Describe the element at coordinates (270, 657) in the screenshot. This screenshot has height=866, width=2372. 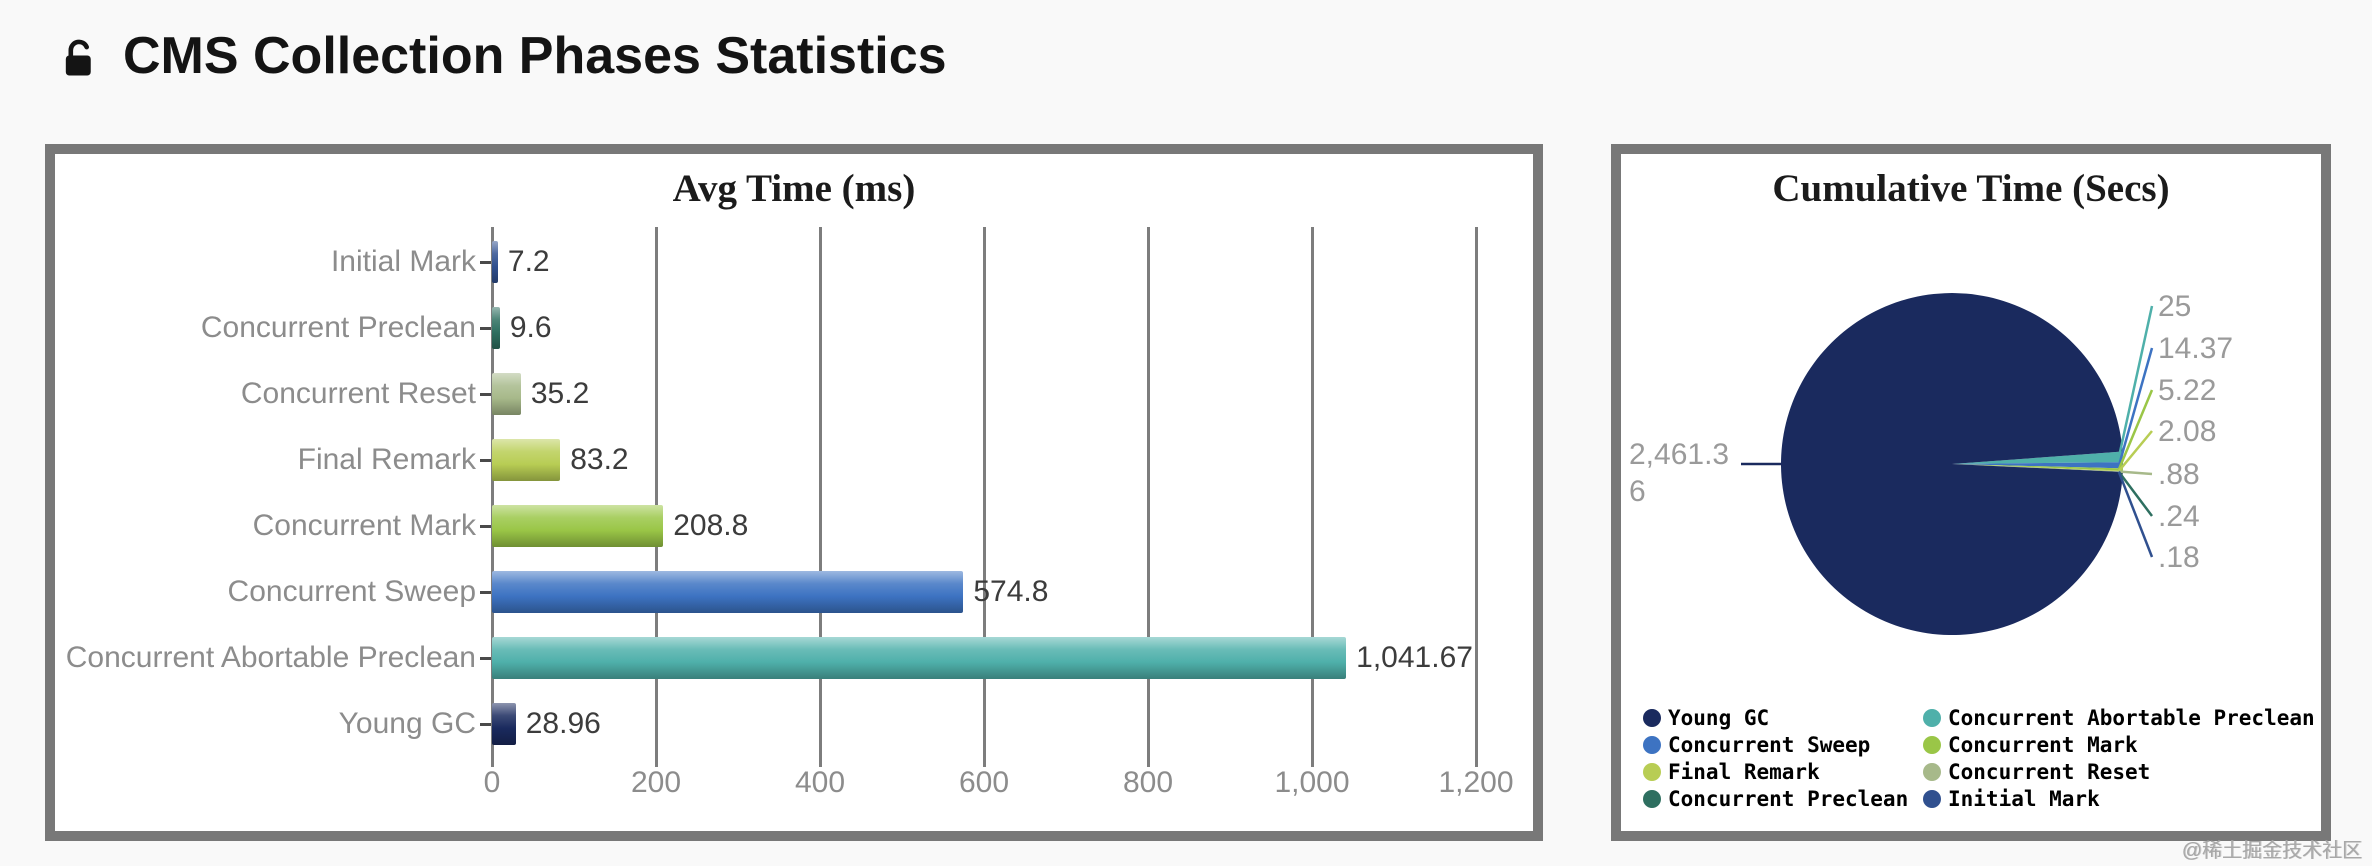
I see `category-label: Concurrent Abortable Preclean` at that location.